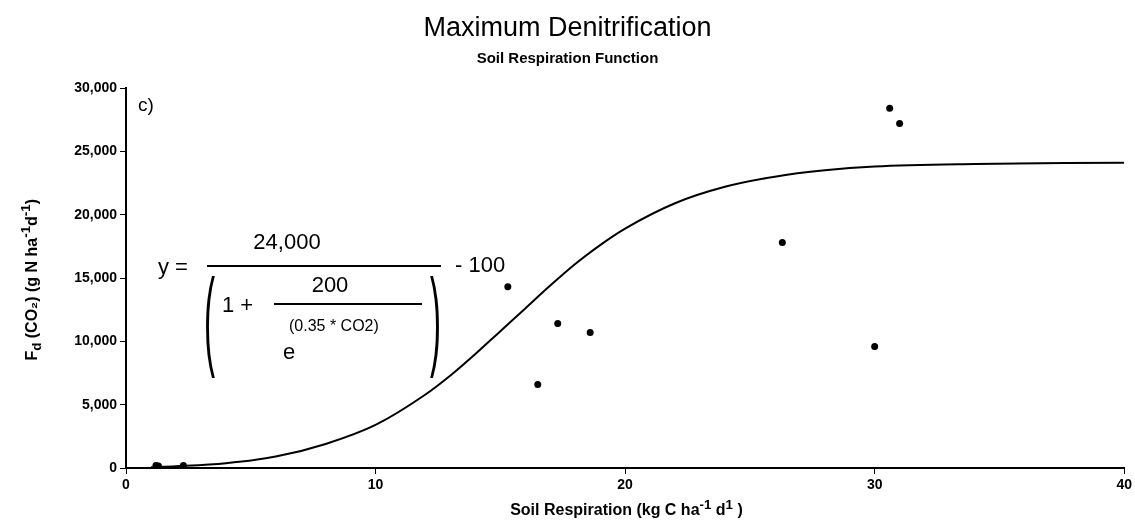 The width and height of the screenshot is (1135, 524). Describe the element at coordinates (287, 241) in the screenshot. I see `annotation: 24,000` at that location.